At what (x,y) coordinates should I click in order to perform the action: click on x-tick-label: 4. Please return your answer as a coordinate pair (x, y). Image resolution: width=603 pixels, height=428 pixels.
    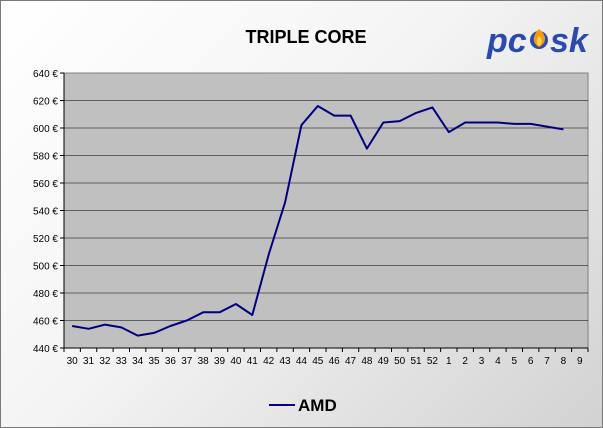
    Looking at the image, I should click on (498, 361).